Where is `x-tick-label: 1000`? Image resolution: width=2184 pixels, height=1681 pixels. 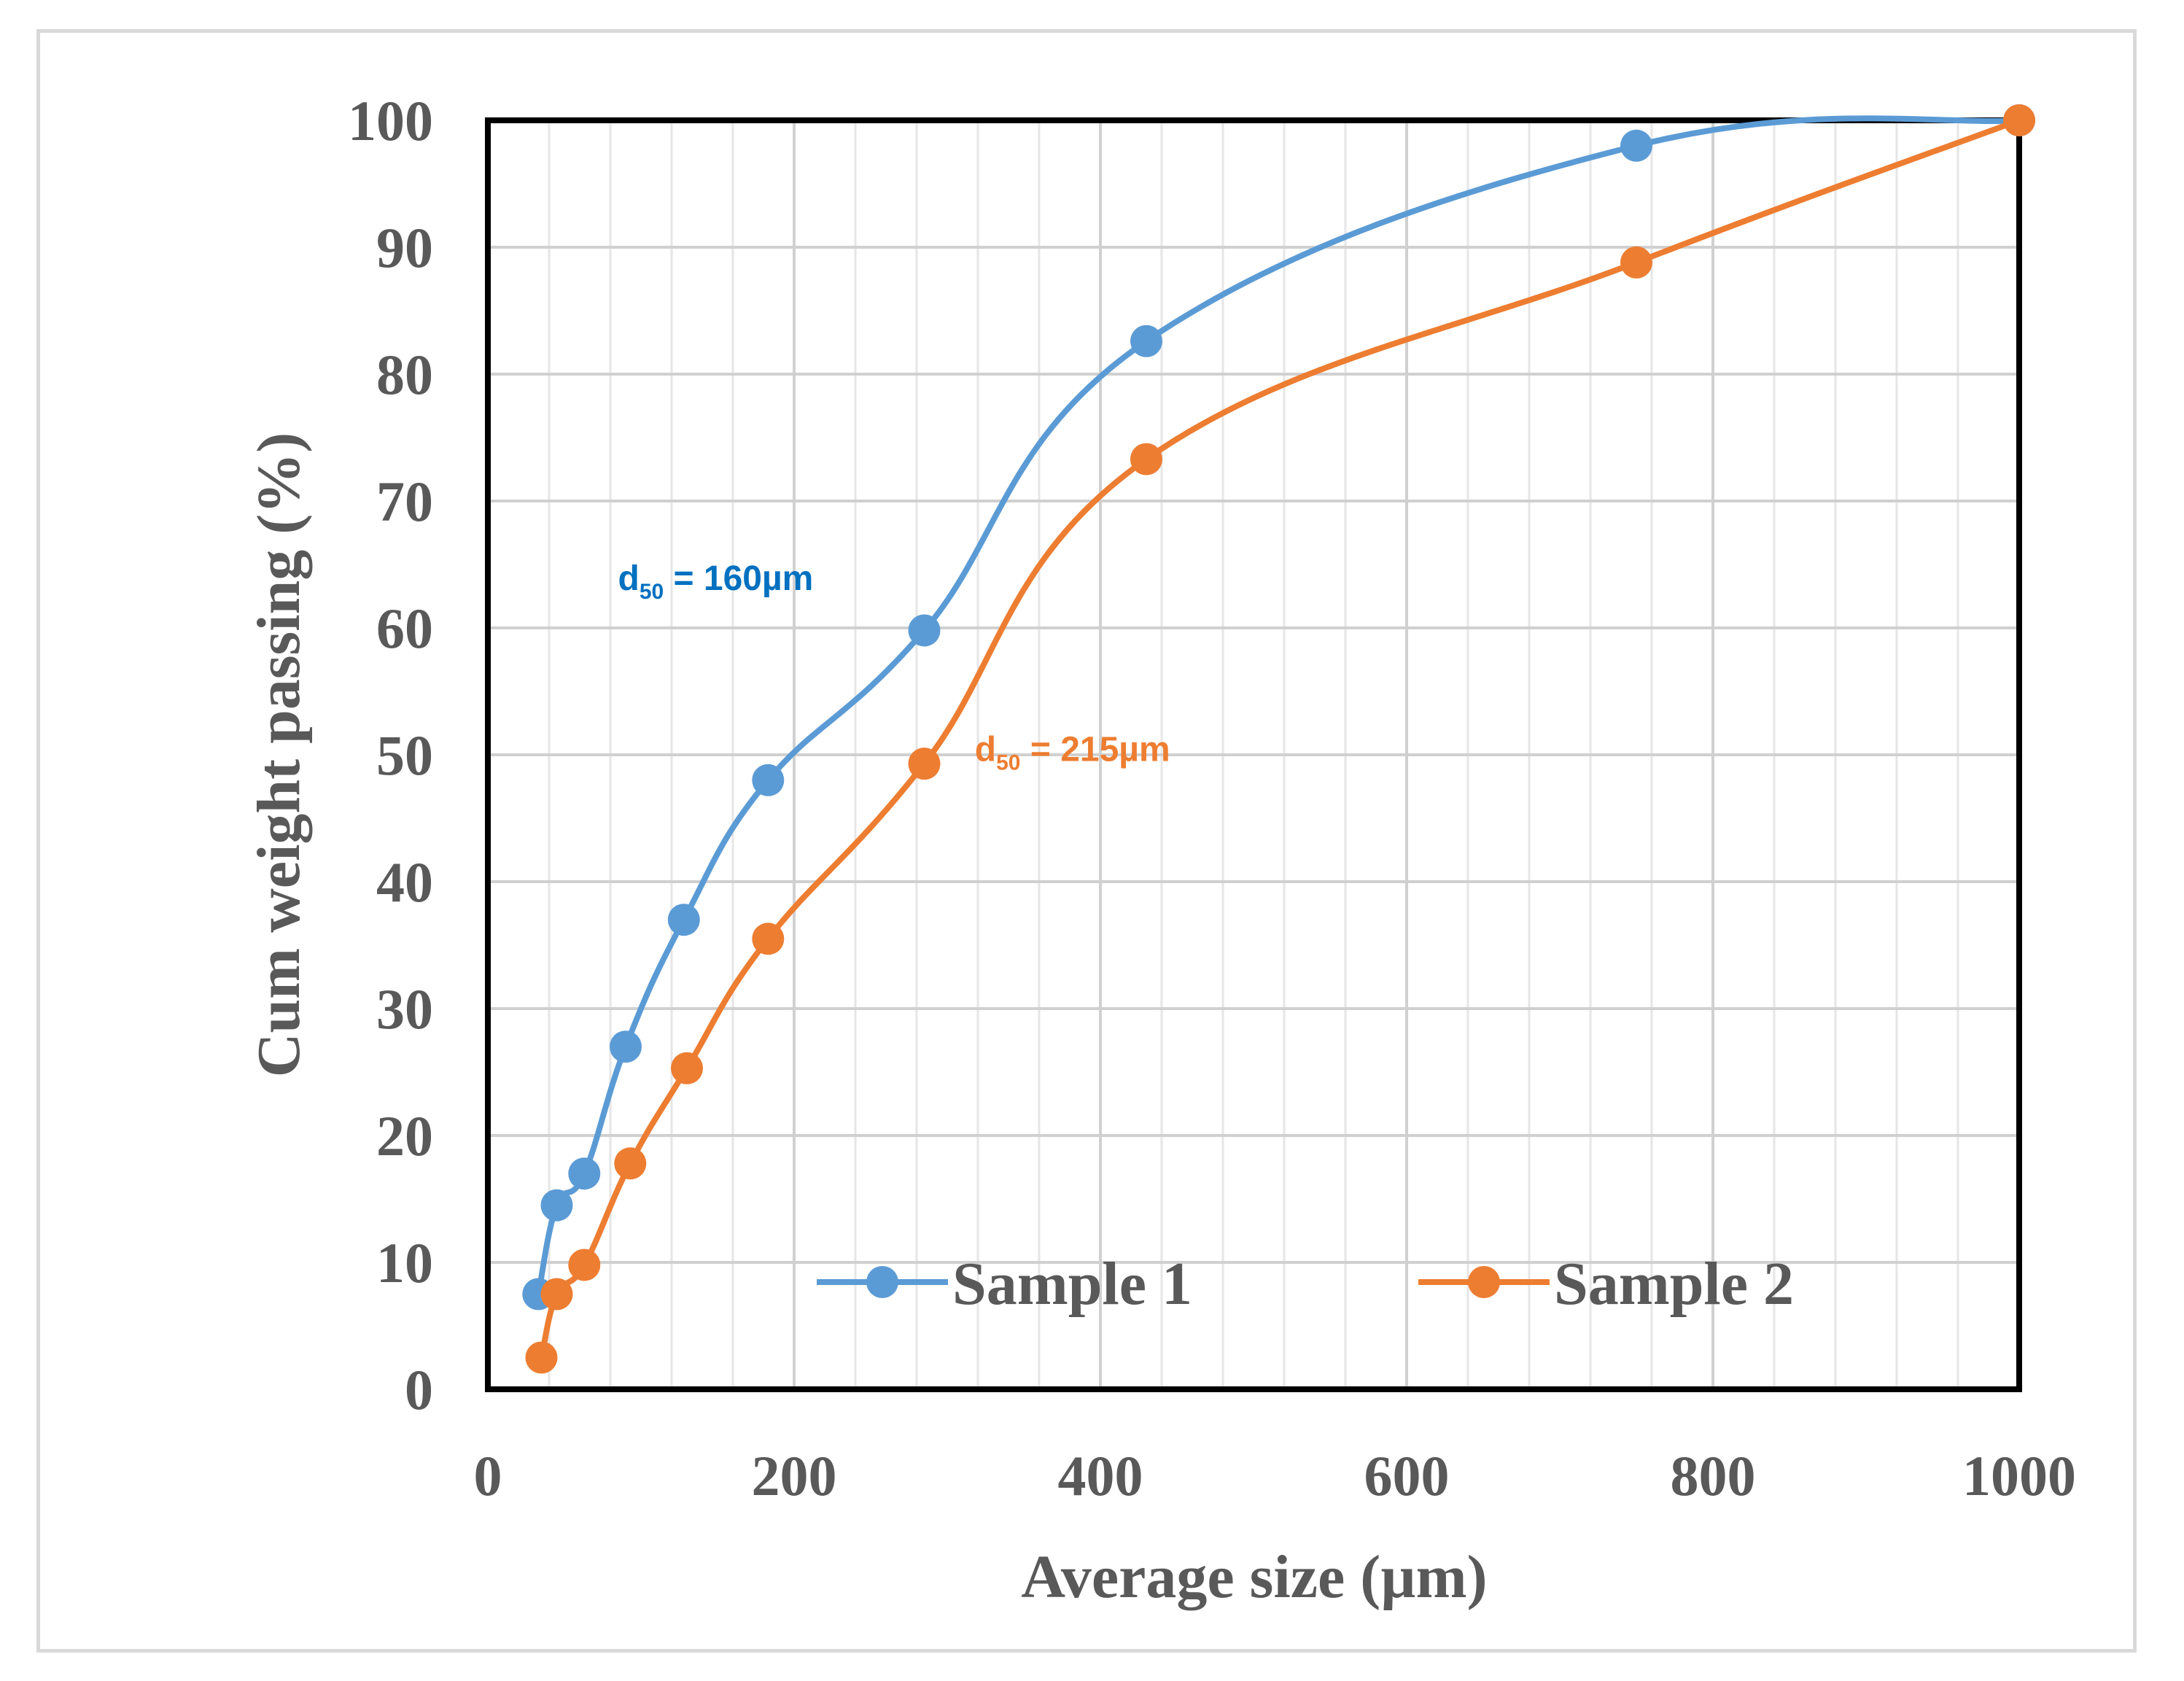
x-tick-label: 1000 is located at coordinates (2019, 1475).